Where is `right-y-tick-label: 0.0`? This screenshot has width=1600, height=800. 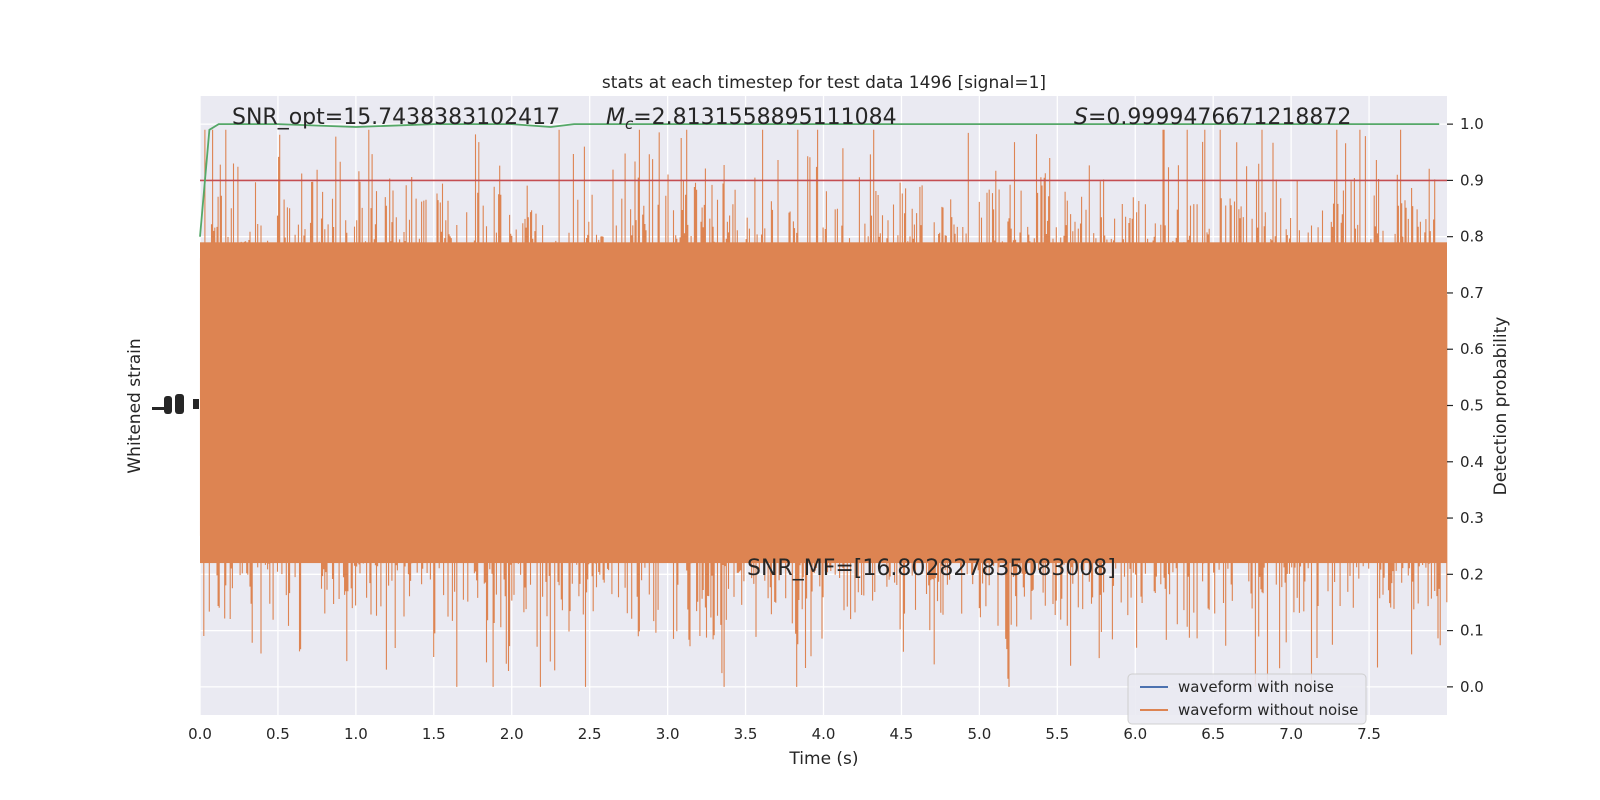
right-y-tick-label: 0.0 is located at coordinates (1472, 687).